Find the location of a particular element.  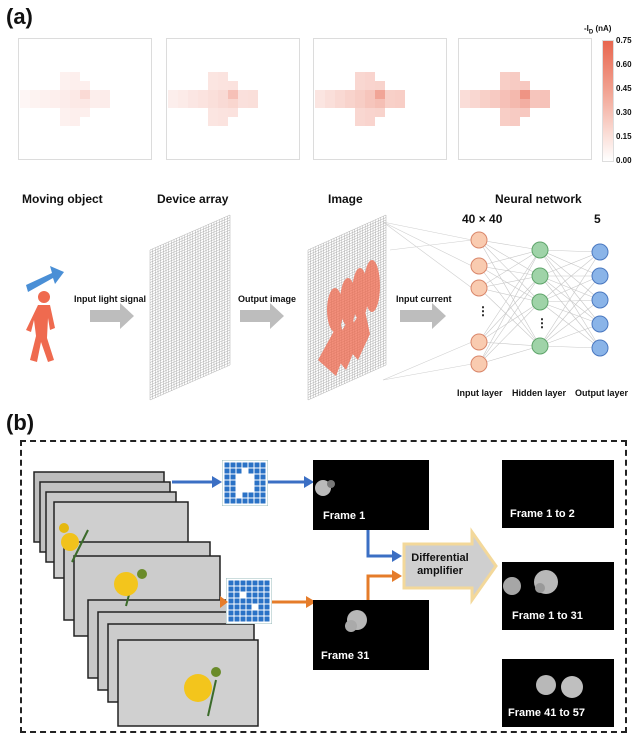

panel-a-label: (a) is located at coordinates (19, 16).